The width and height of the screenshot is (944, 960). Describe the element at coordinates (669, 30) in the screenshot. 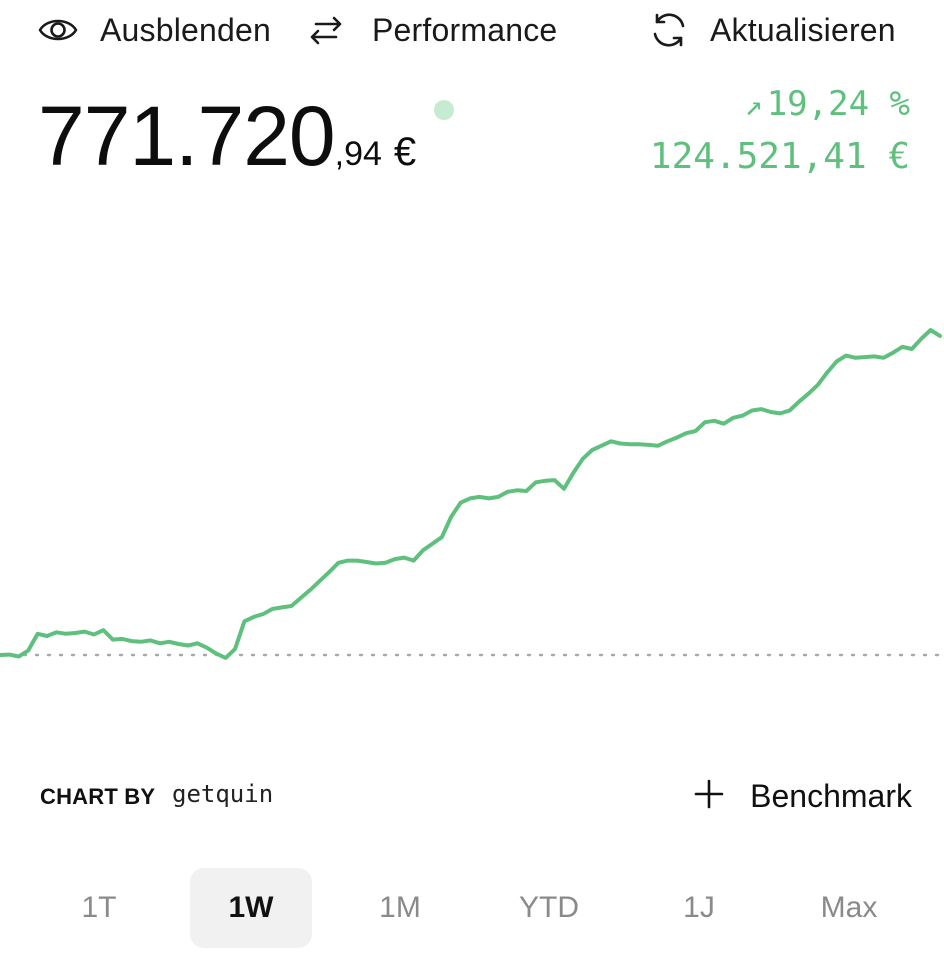

I see `refresh-icon` at that location.